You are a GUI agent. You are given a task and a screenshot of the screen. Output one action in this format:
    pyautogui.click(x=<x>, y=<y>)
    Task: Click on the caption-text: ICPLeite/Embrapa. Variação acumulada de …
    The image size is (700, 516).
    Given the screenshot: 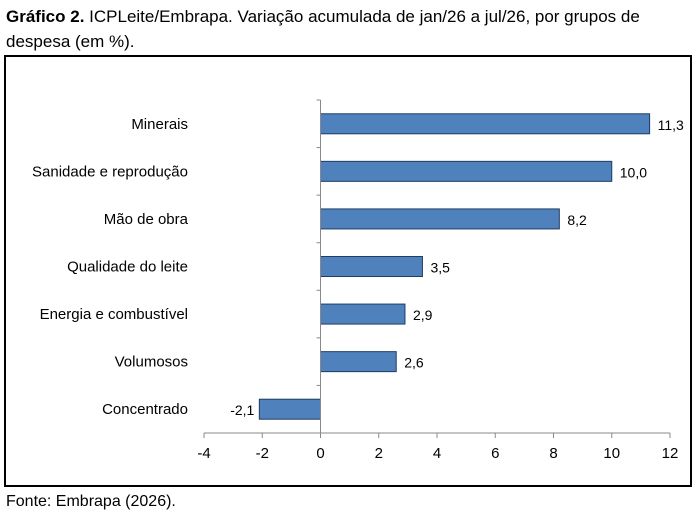 What is the action you would take?
    pyautogui.click(x=323, y=29)
    